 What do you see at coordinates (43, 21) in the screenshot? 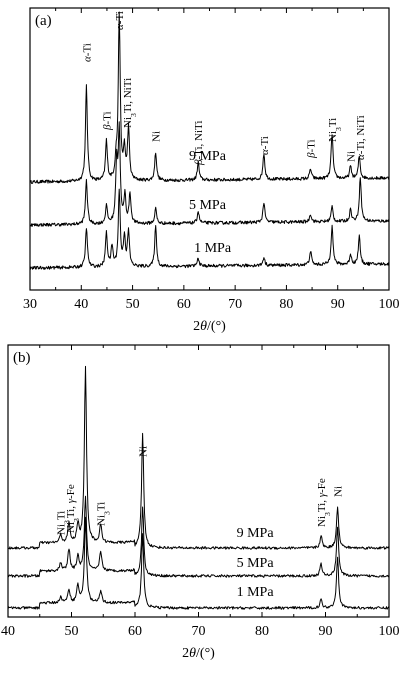
I see `panel-label: (a)` at bounding box center [43, 21].